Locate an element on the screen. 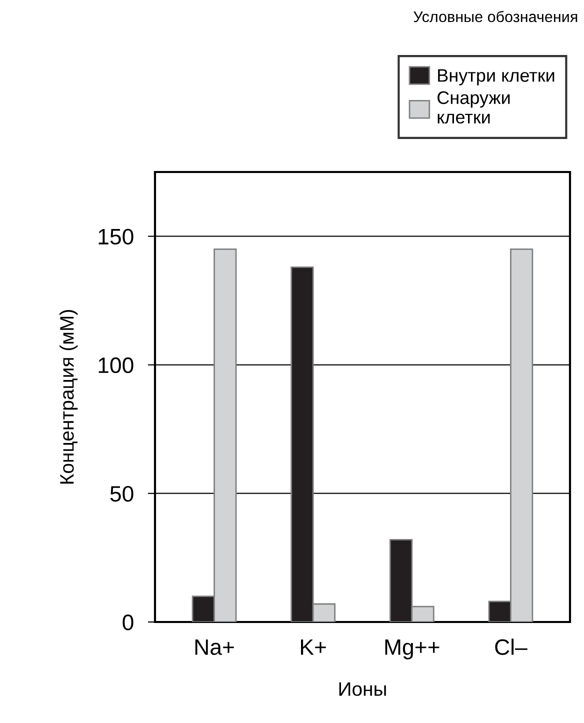 Image resolution: width=584 pixels, height=723 pixels. legend-label: Внутри клетки is located at coordinates (496, 77).